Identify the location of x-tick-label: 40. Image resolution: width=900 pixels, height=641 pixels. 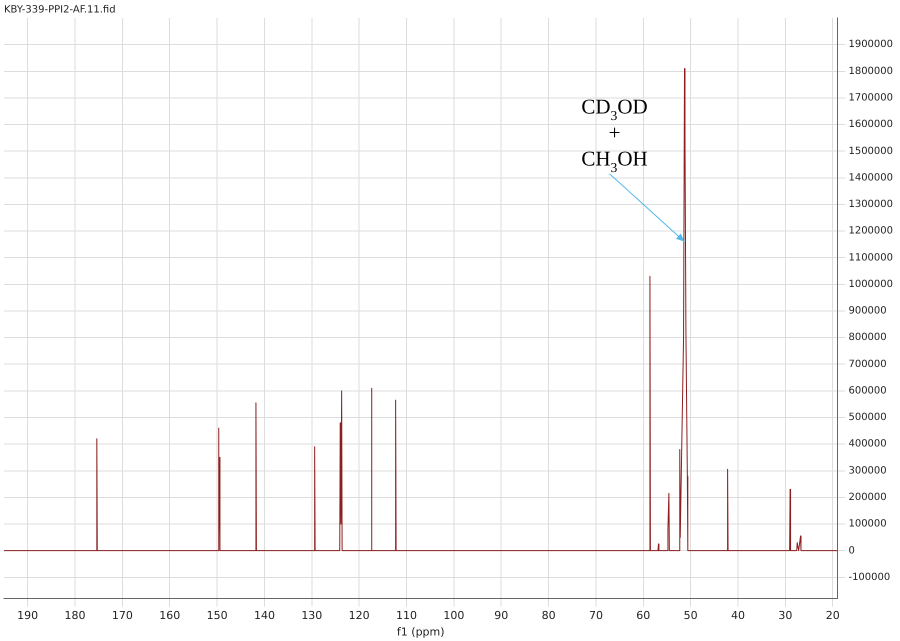
(738, 615).